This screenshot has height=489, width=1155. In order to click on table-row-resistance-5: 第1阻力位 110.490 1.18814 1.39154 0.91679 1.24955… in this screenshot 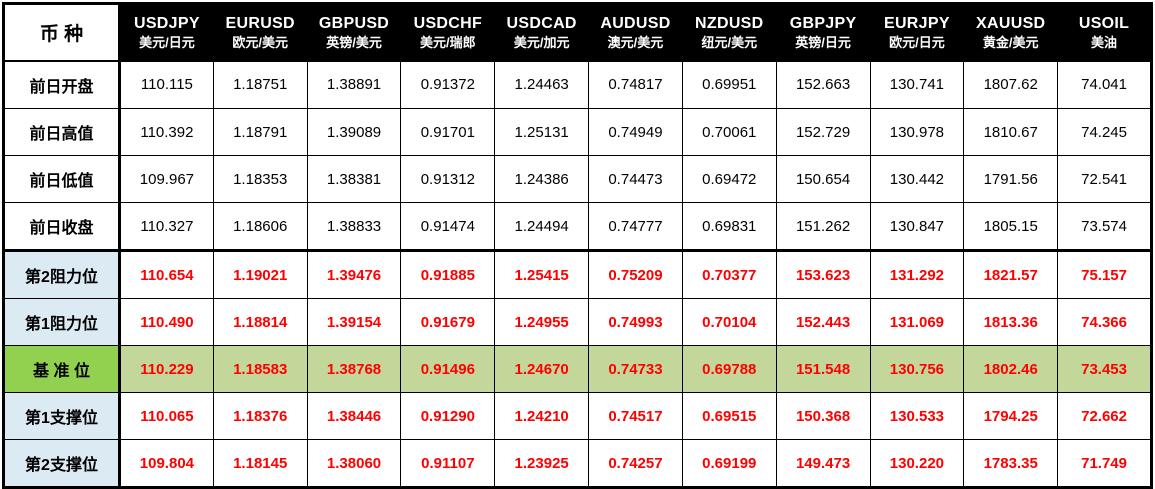, I will do `click(577, 322)`.